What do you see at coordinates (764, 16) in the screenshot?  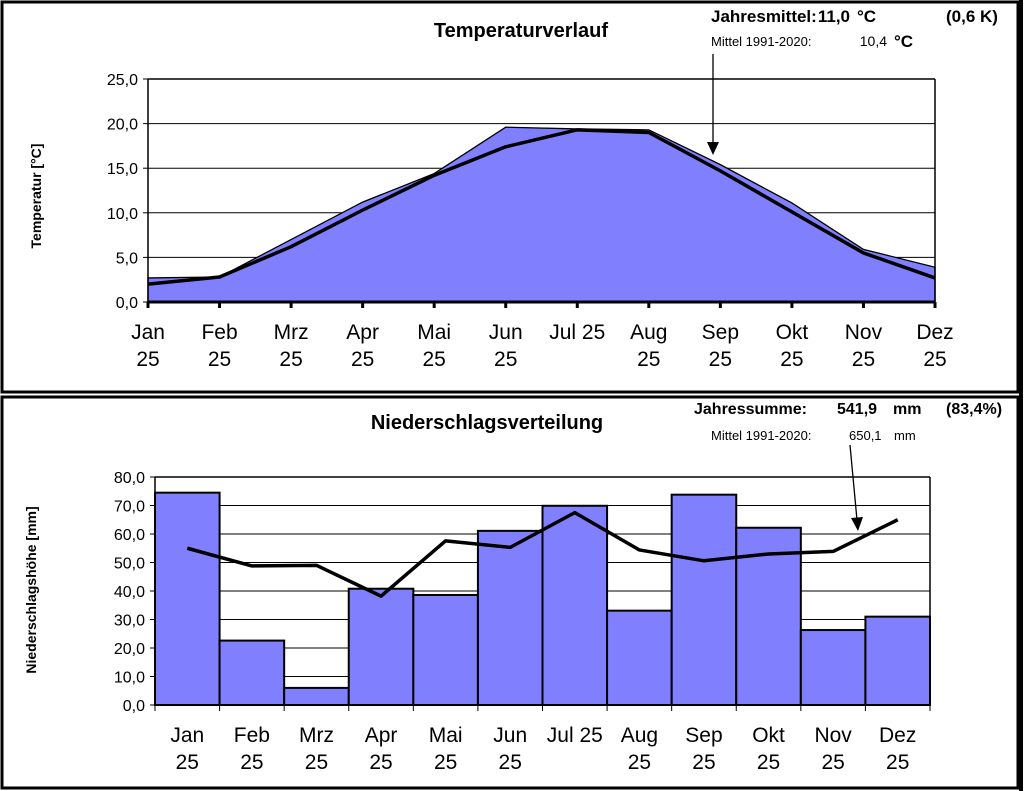 I see `annual-mean-label: Jahresmittel:` at bounding box center [764, 16].